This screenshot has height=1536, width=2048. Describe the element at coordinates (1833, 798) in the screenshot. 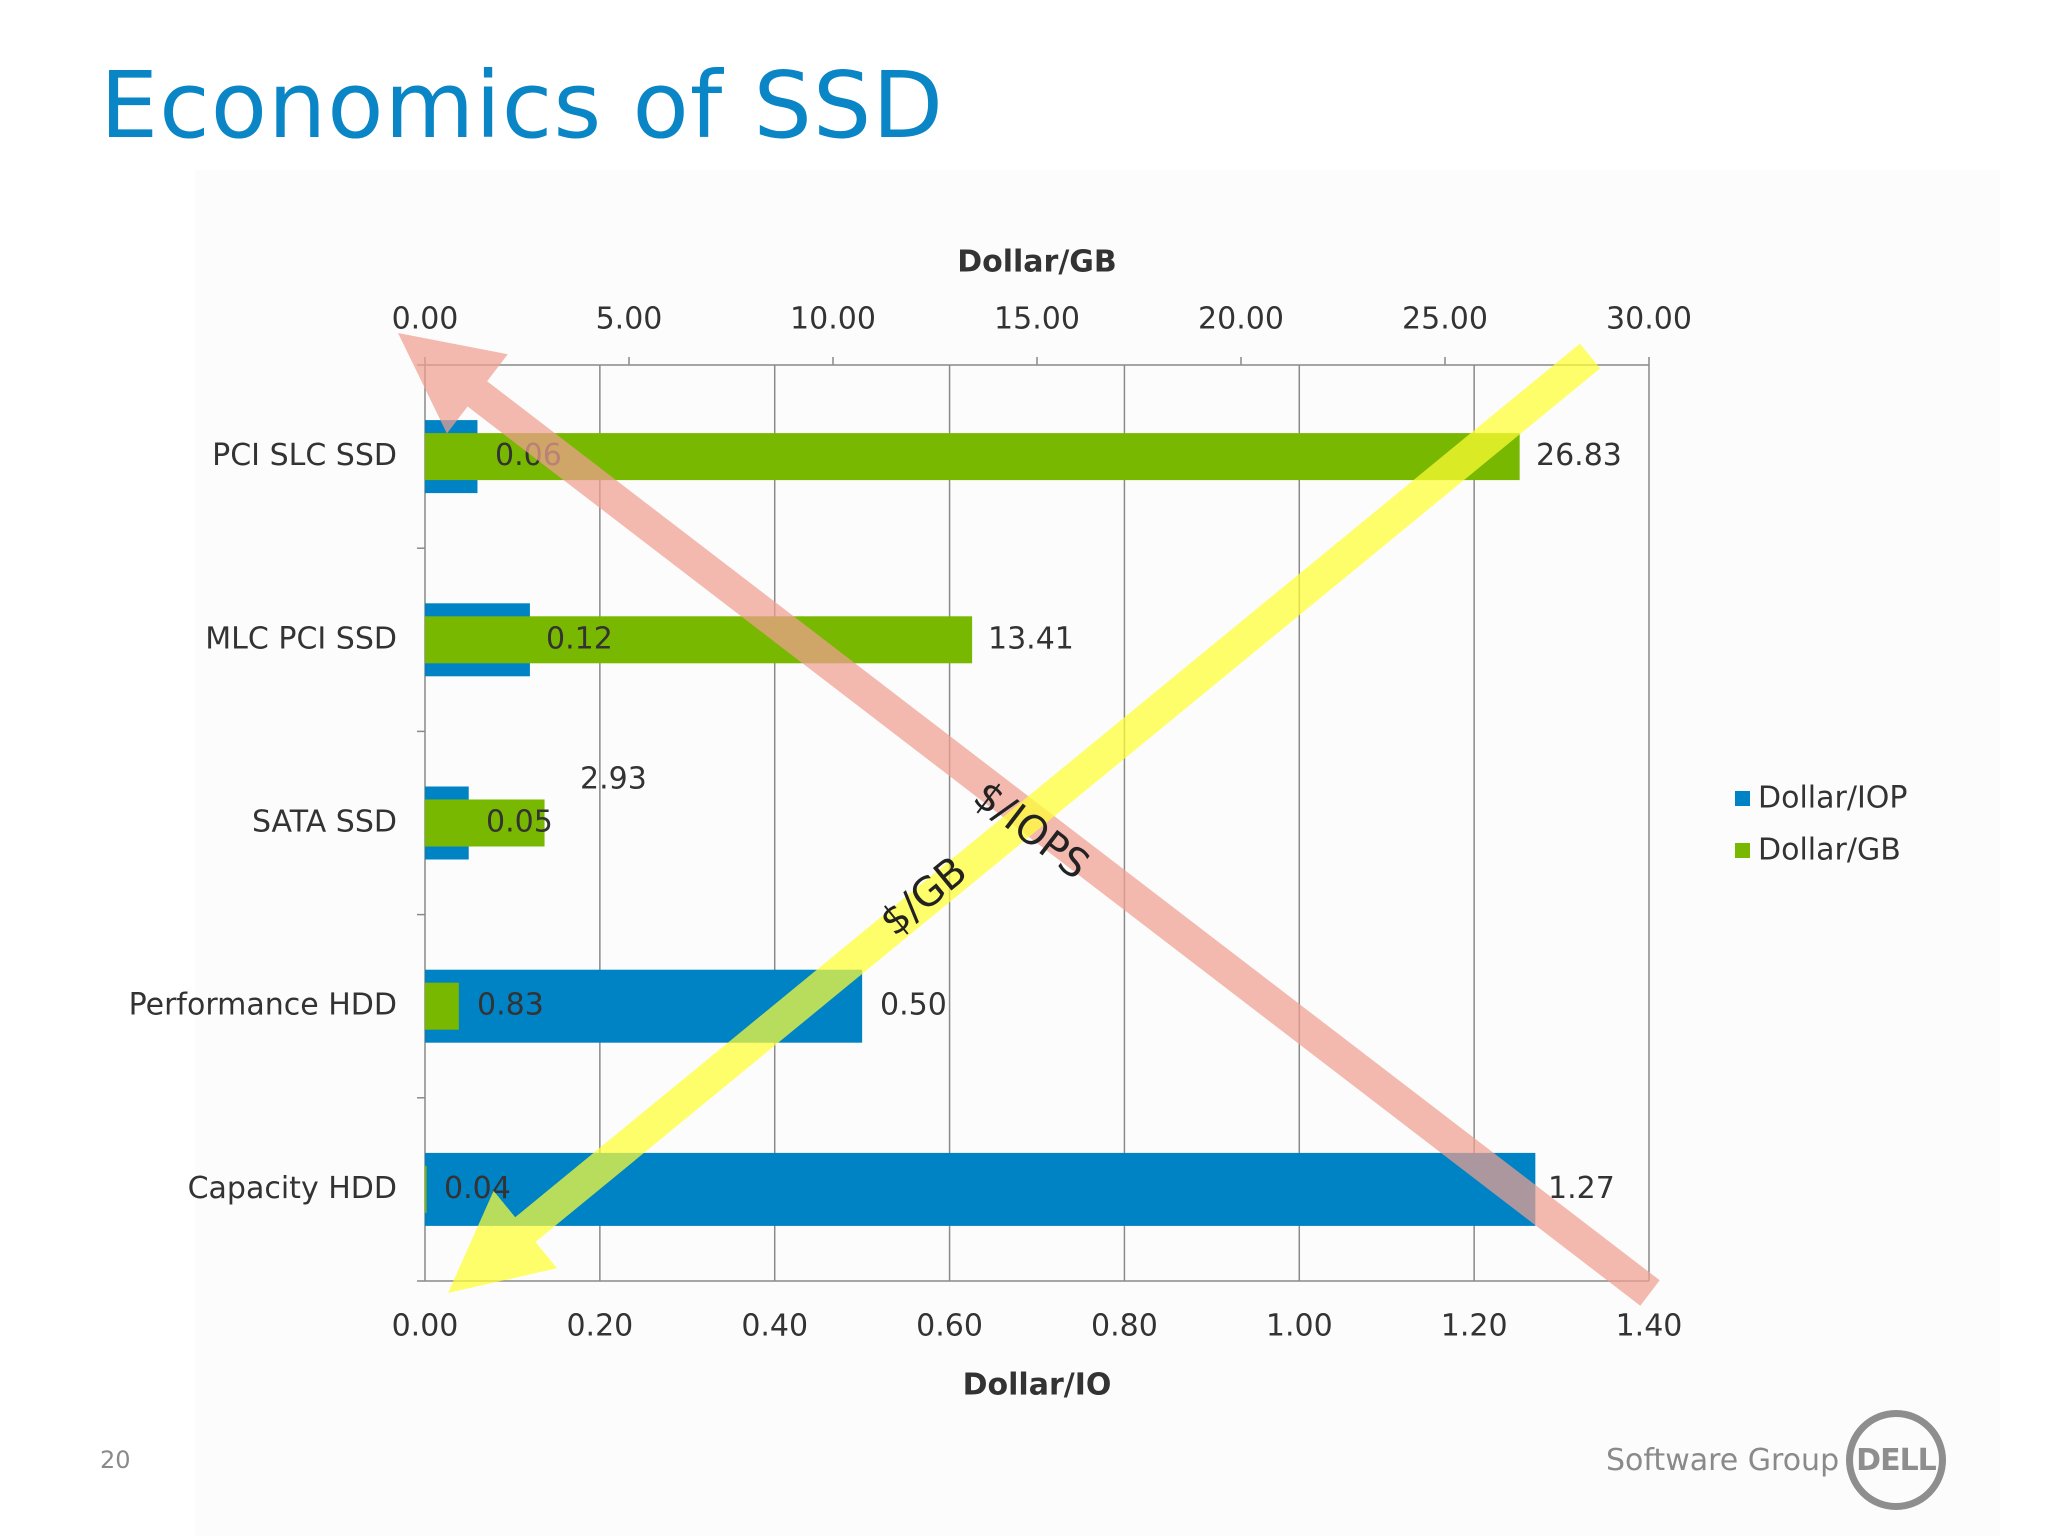

I see `legend-label: Dollar/IOP` at that location.